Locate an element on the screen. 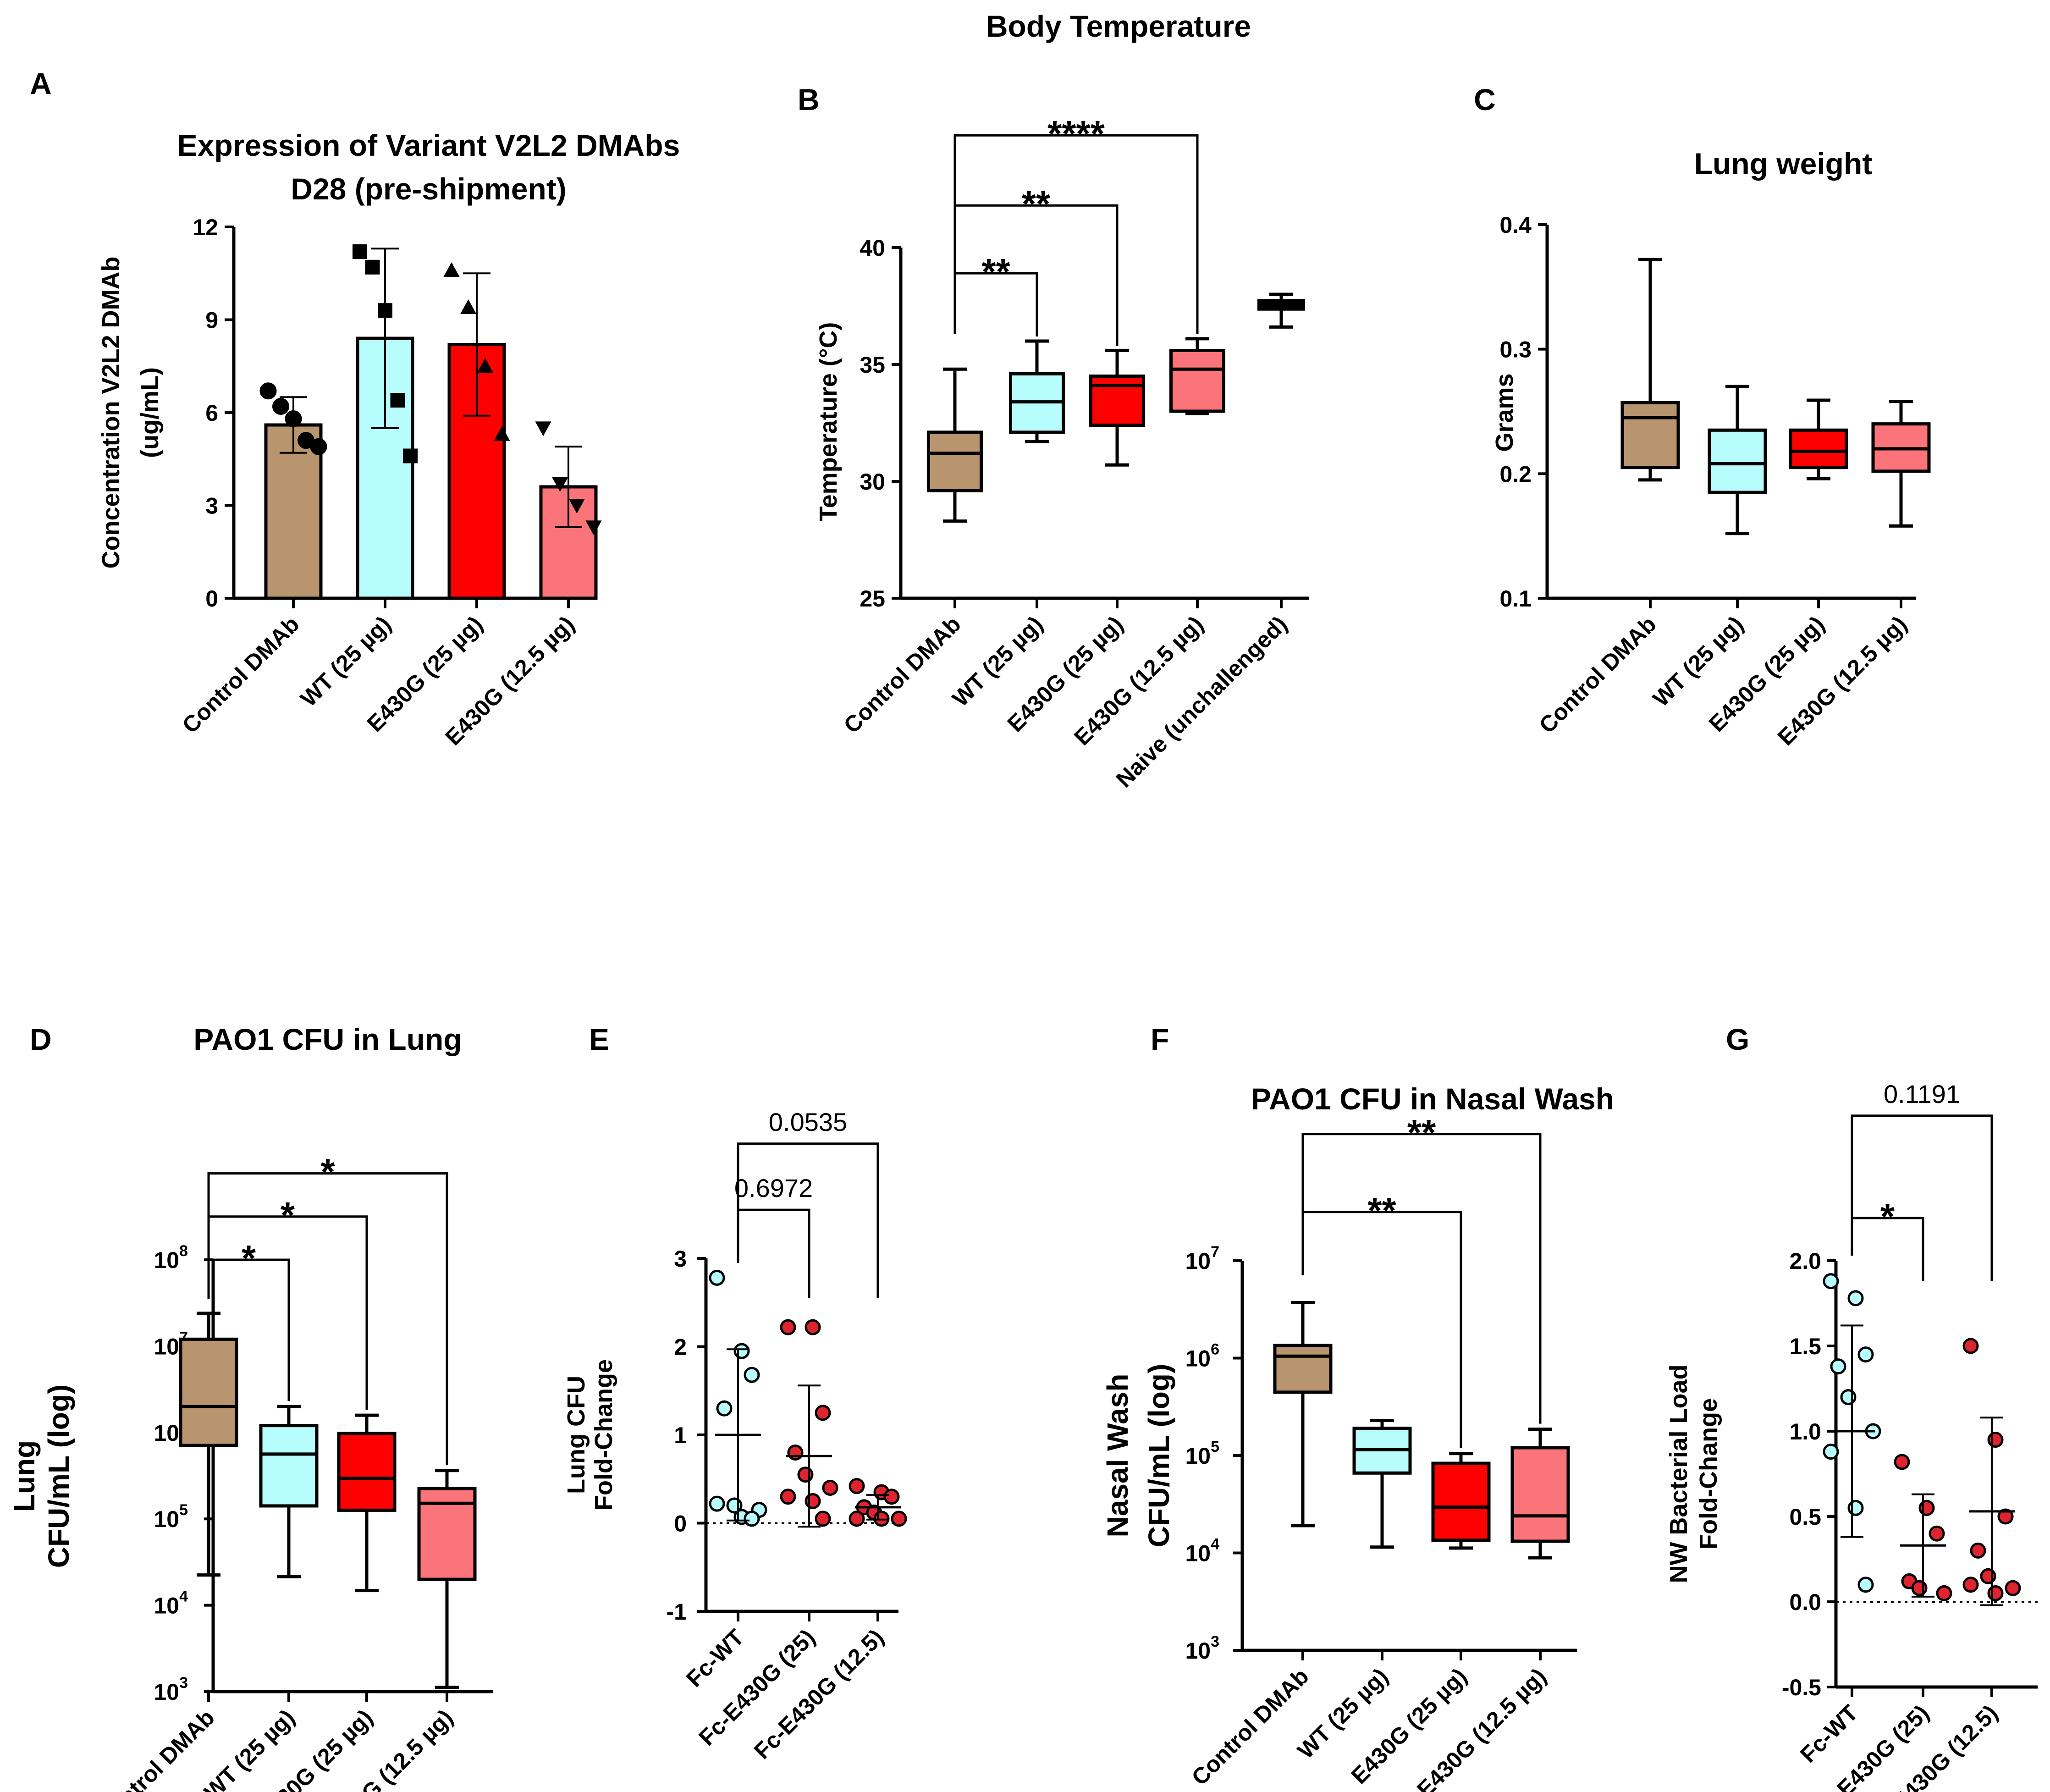  y-tick-label: 0.3 is located at coordinates (1516, 350).